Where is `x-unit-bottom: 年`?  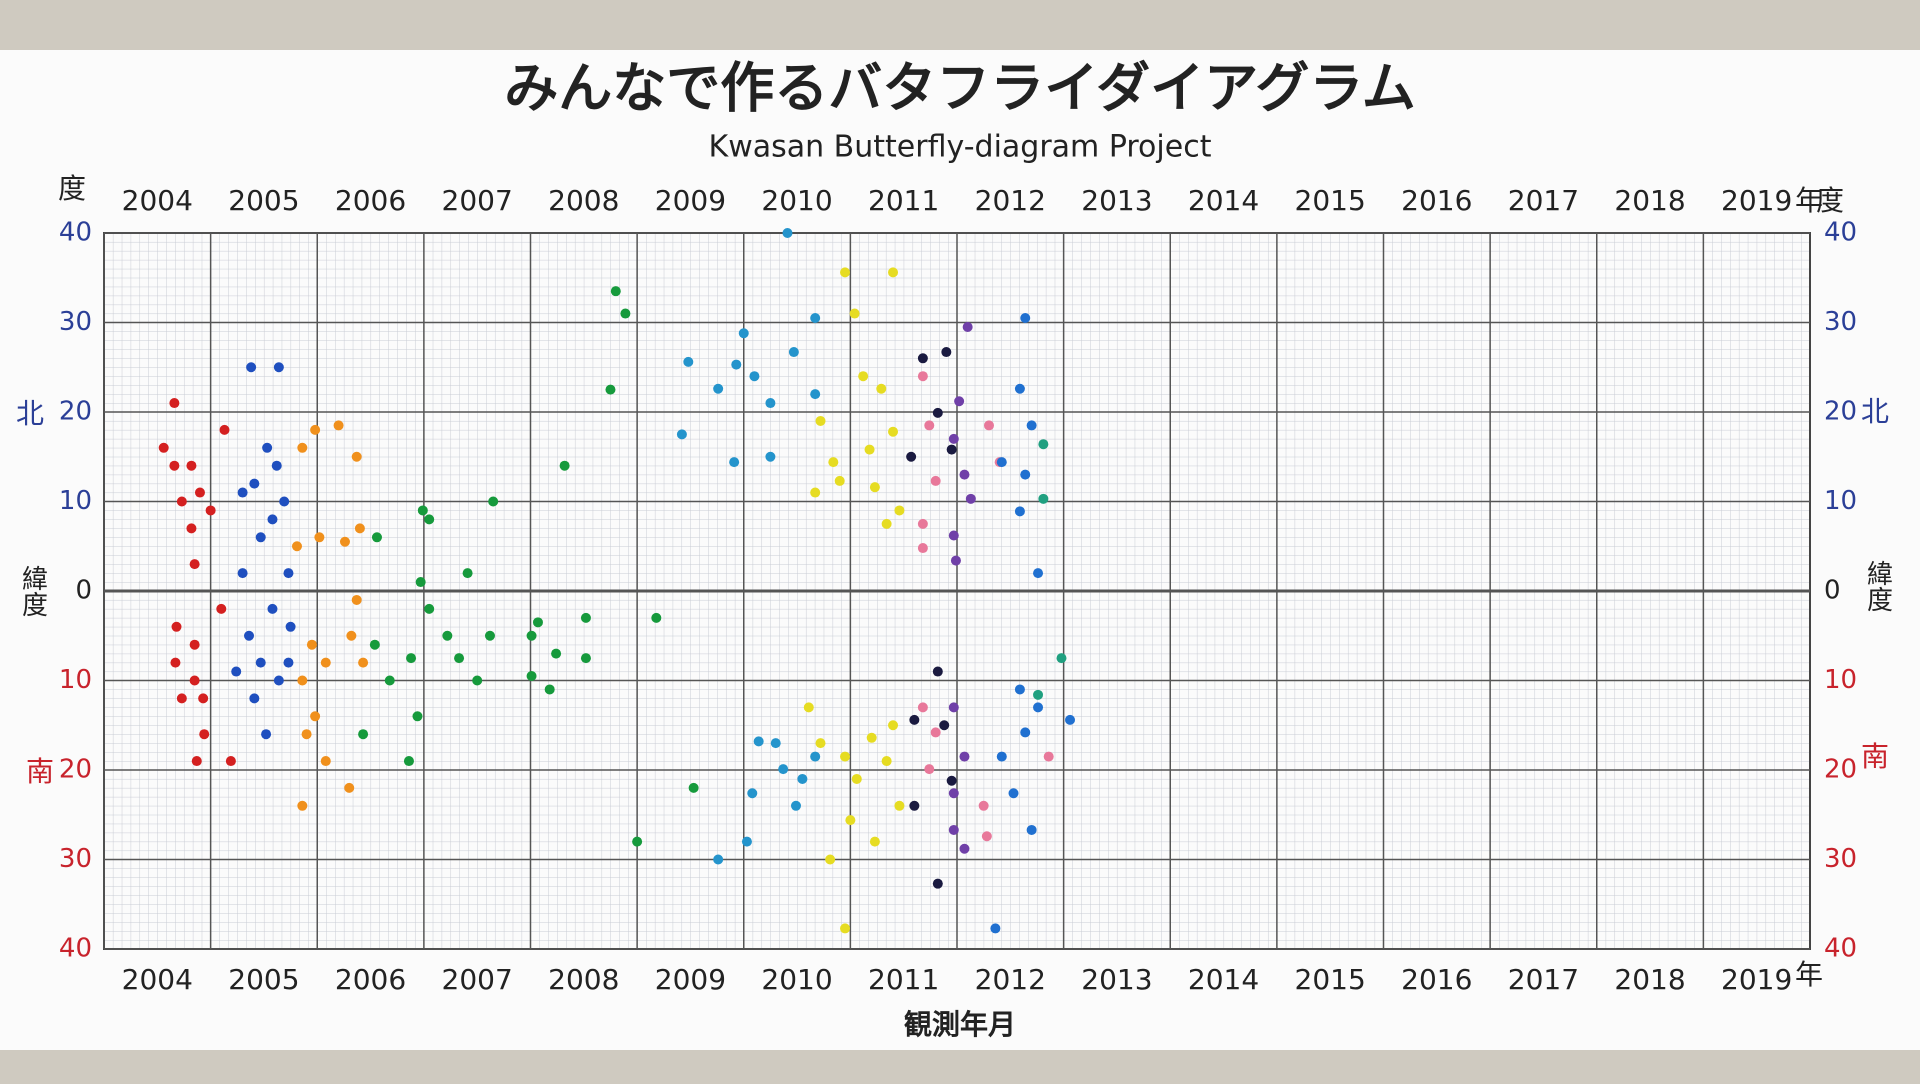 x-unit-bottom: 年 is located at coordinates (1809, 974).